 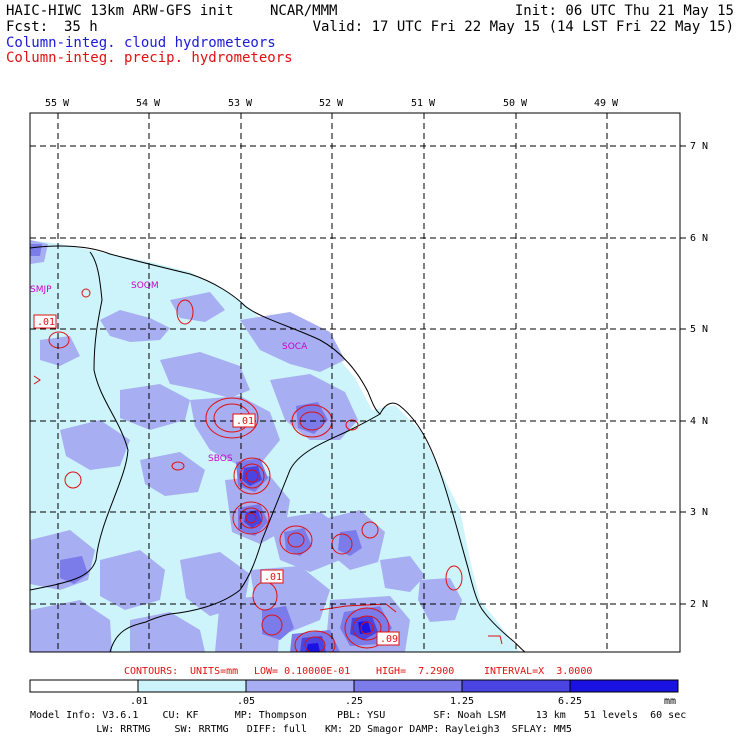 What do you see at coordinates (220, 459) in the screenshot?
I see `station-label: SBOS` at bounding box center [220, 459].